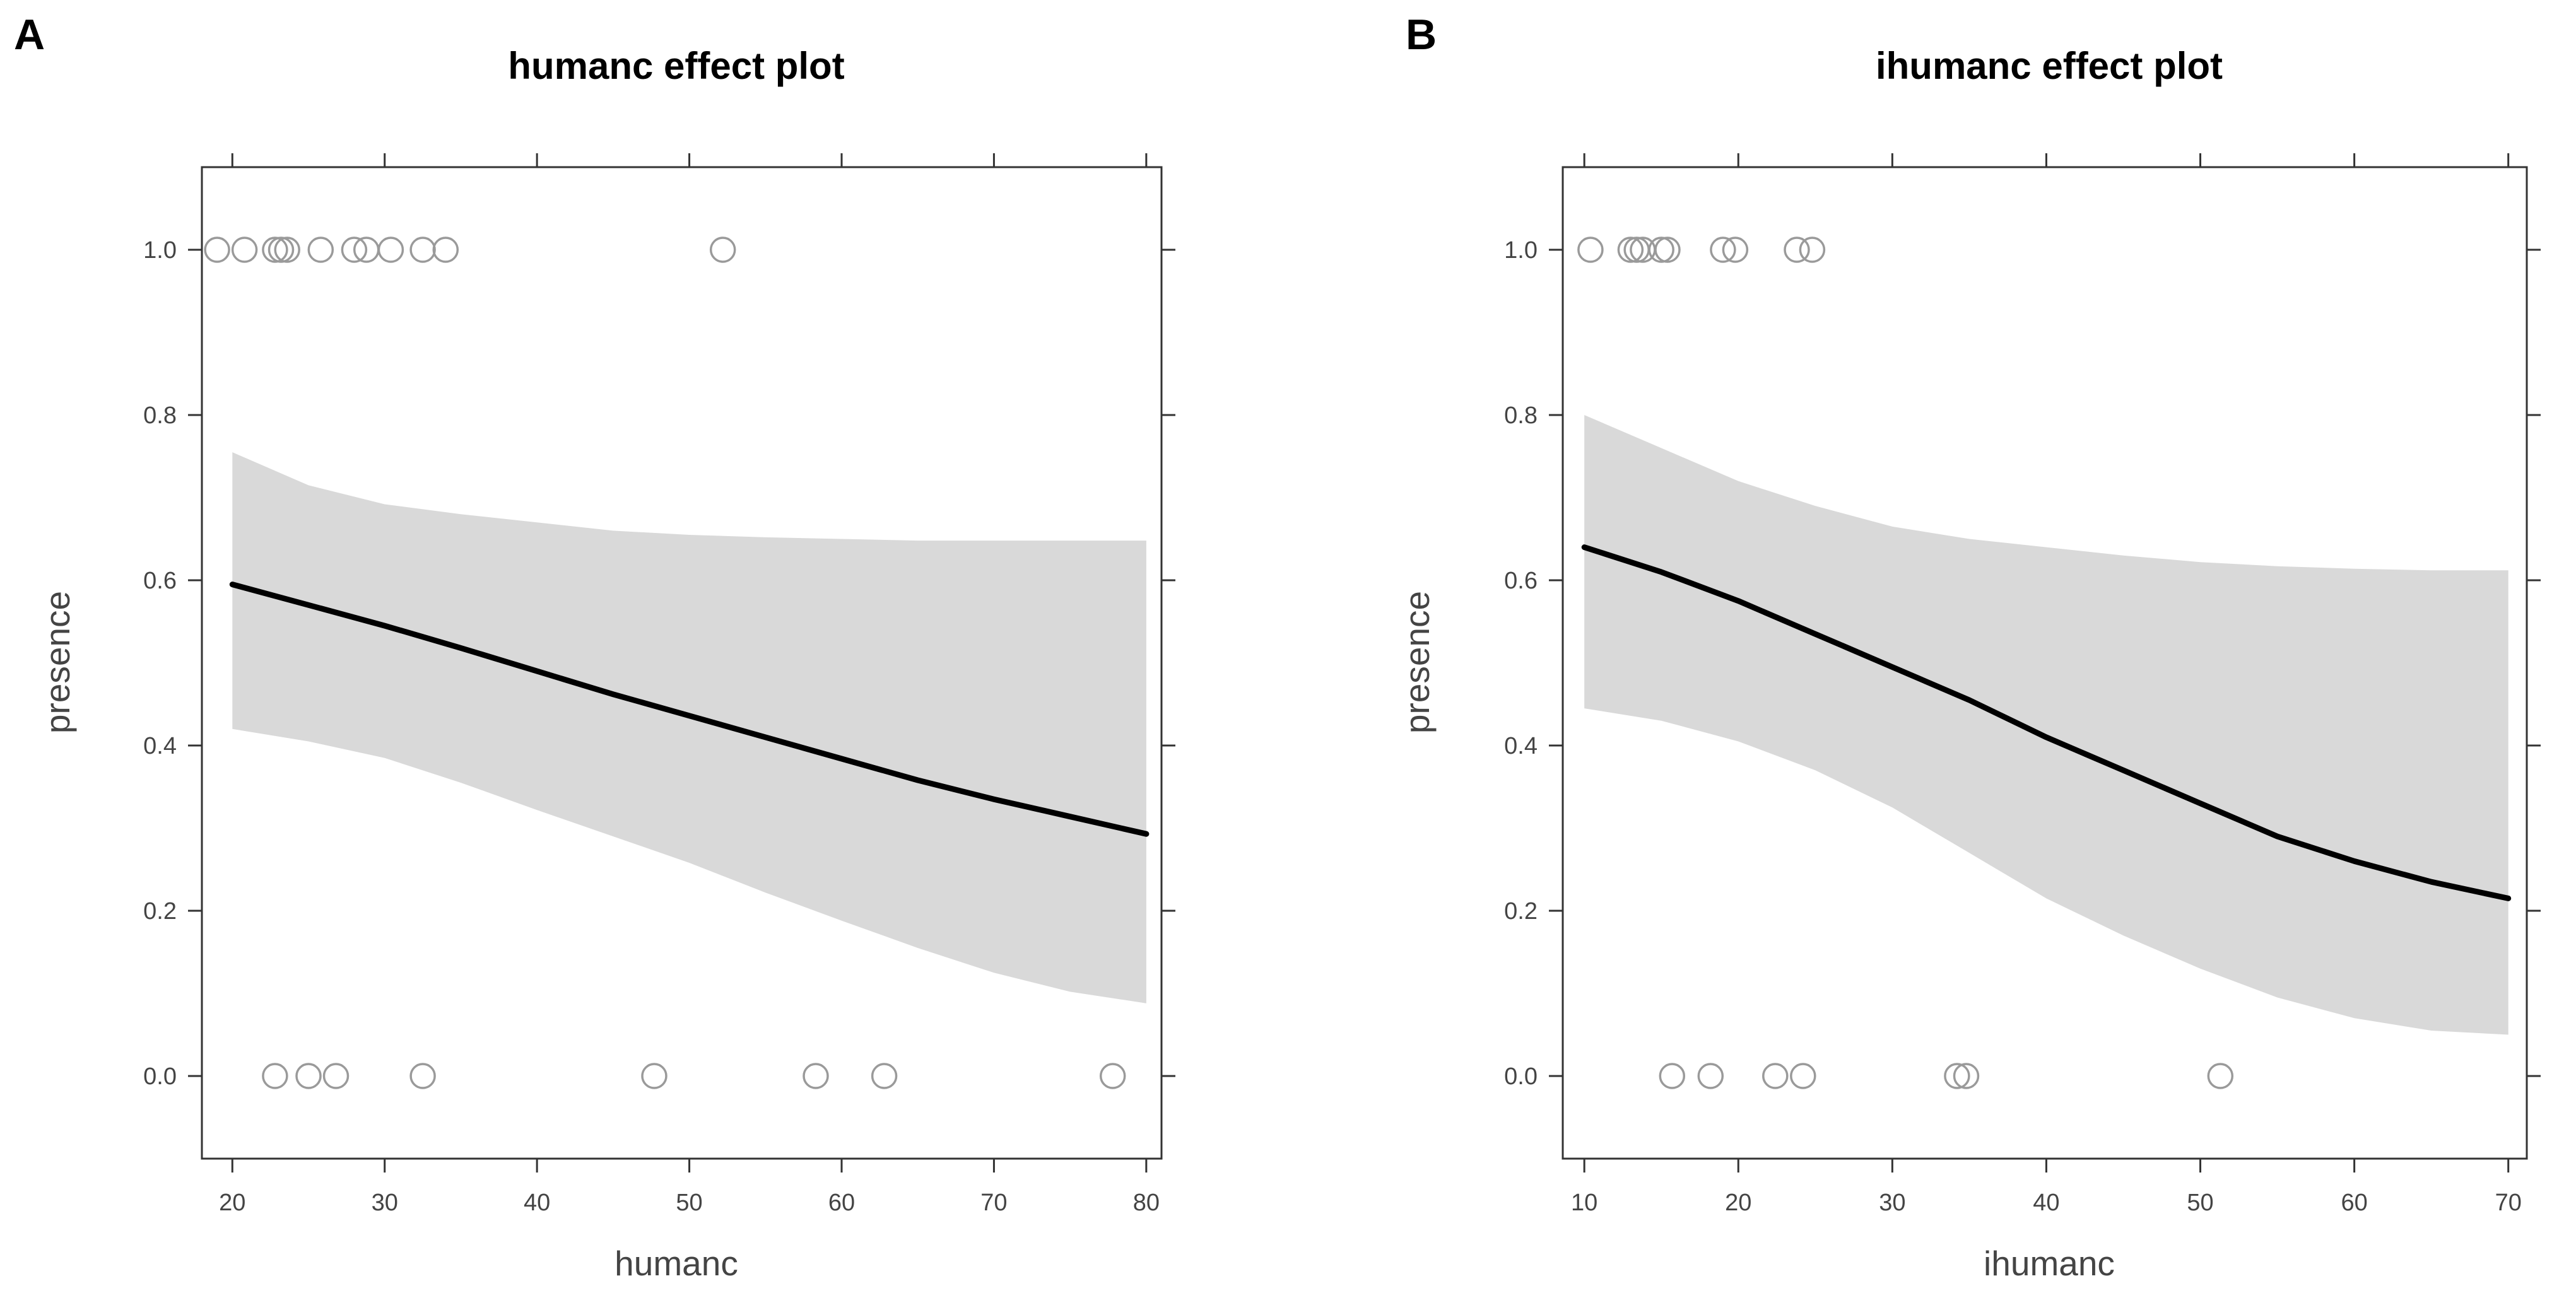 Image resolution: width=2576 pixels, height=1310 pixels. What do you see at coordinates (2200, 1203) in the screenshot?
I see `x-tick-label-b-4: 50` at bounding box center [2200, 1203].